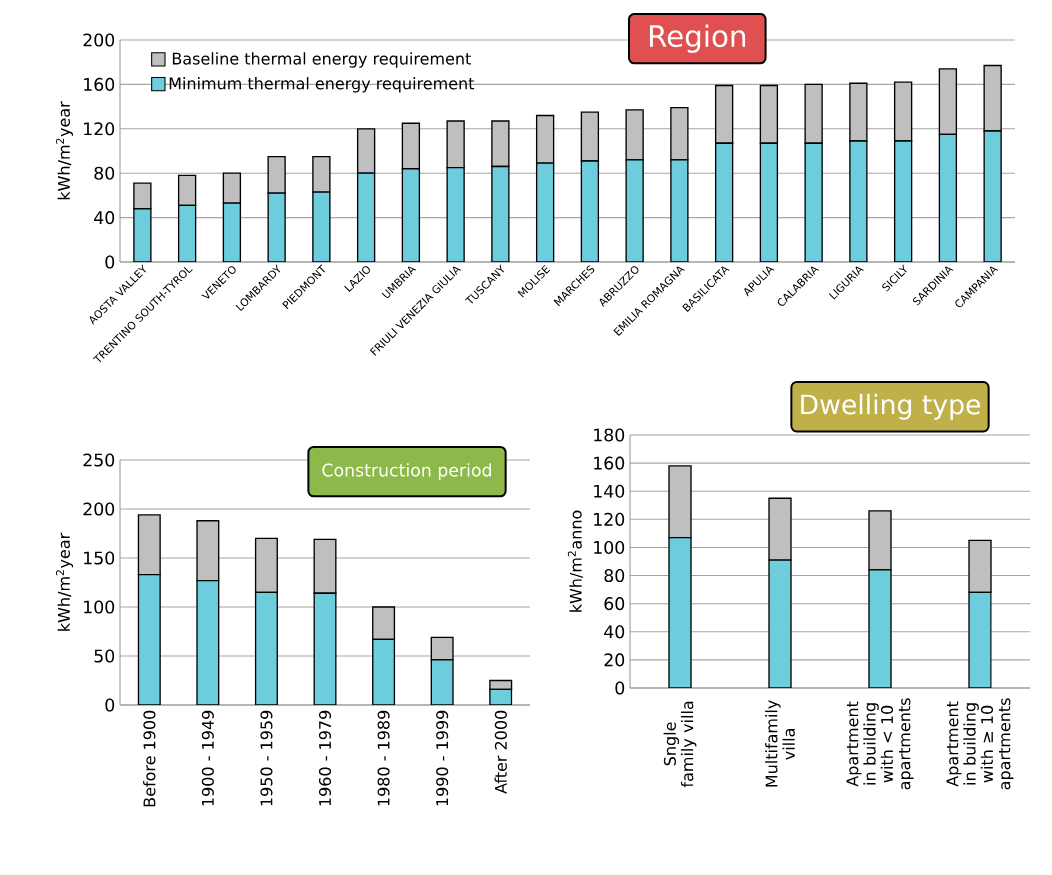 This screenshot has height=875, width=1052. What do you see at coordinates (207, 758) in the screenshot?
I see `x-tick-label: 1900 - 1949` at bounding box center [207, 758].